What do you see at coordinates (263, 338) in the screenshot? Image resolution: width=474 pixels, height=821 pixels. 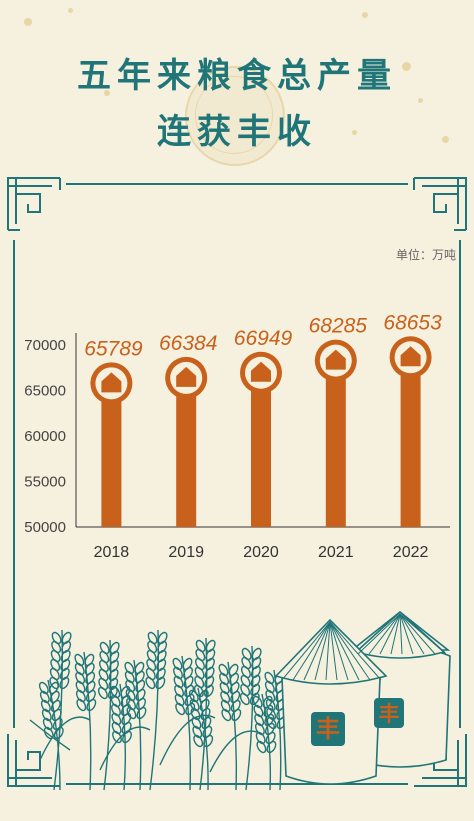 I see `bar-value-label: 66949` at bounding box center [263, 338].